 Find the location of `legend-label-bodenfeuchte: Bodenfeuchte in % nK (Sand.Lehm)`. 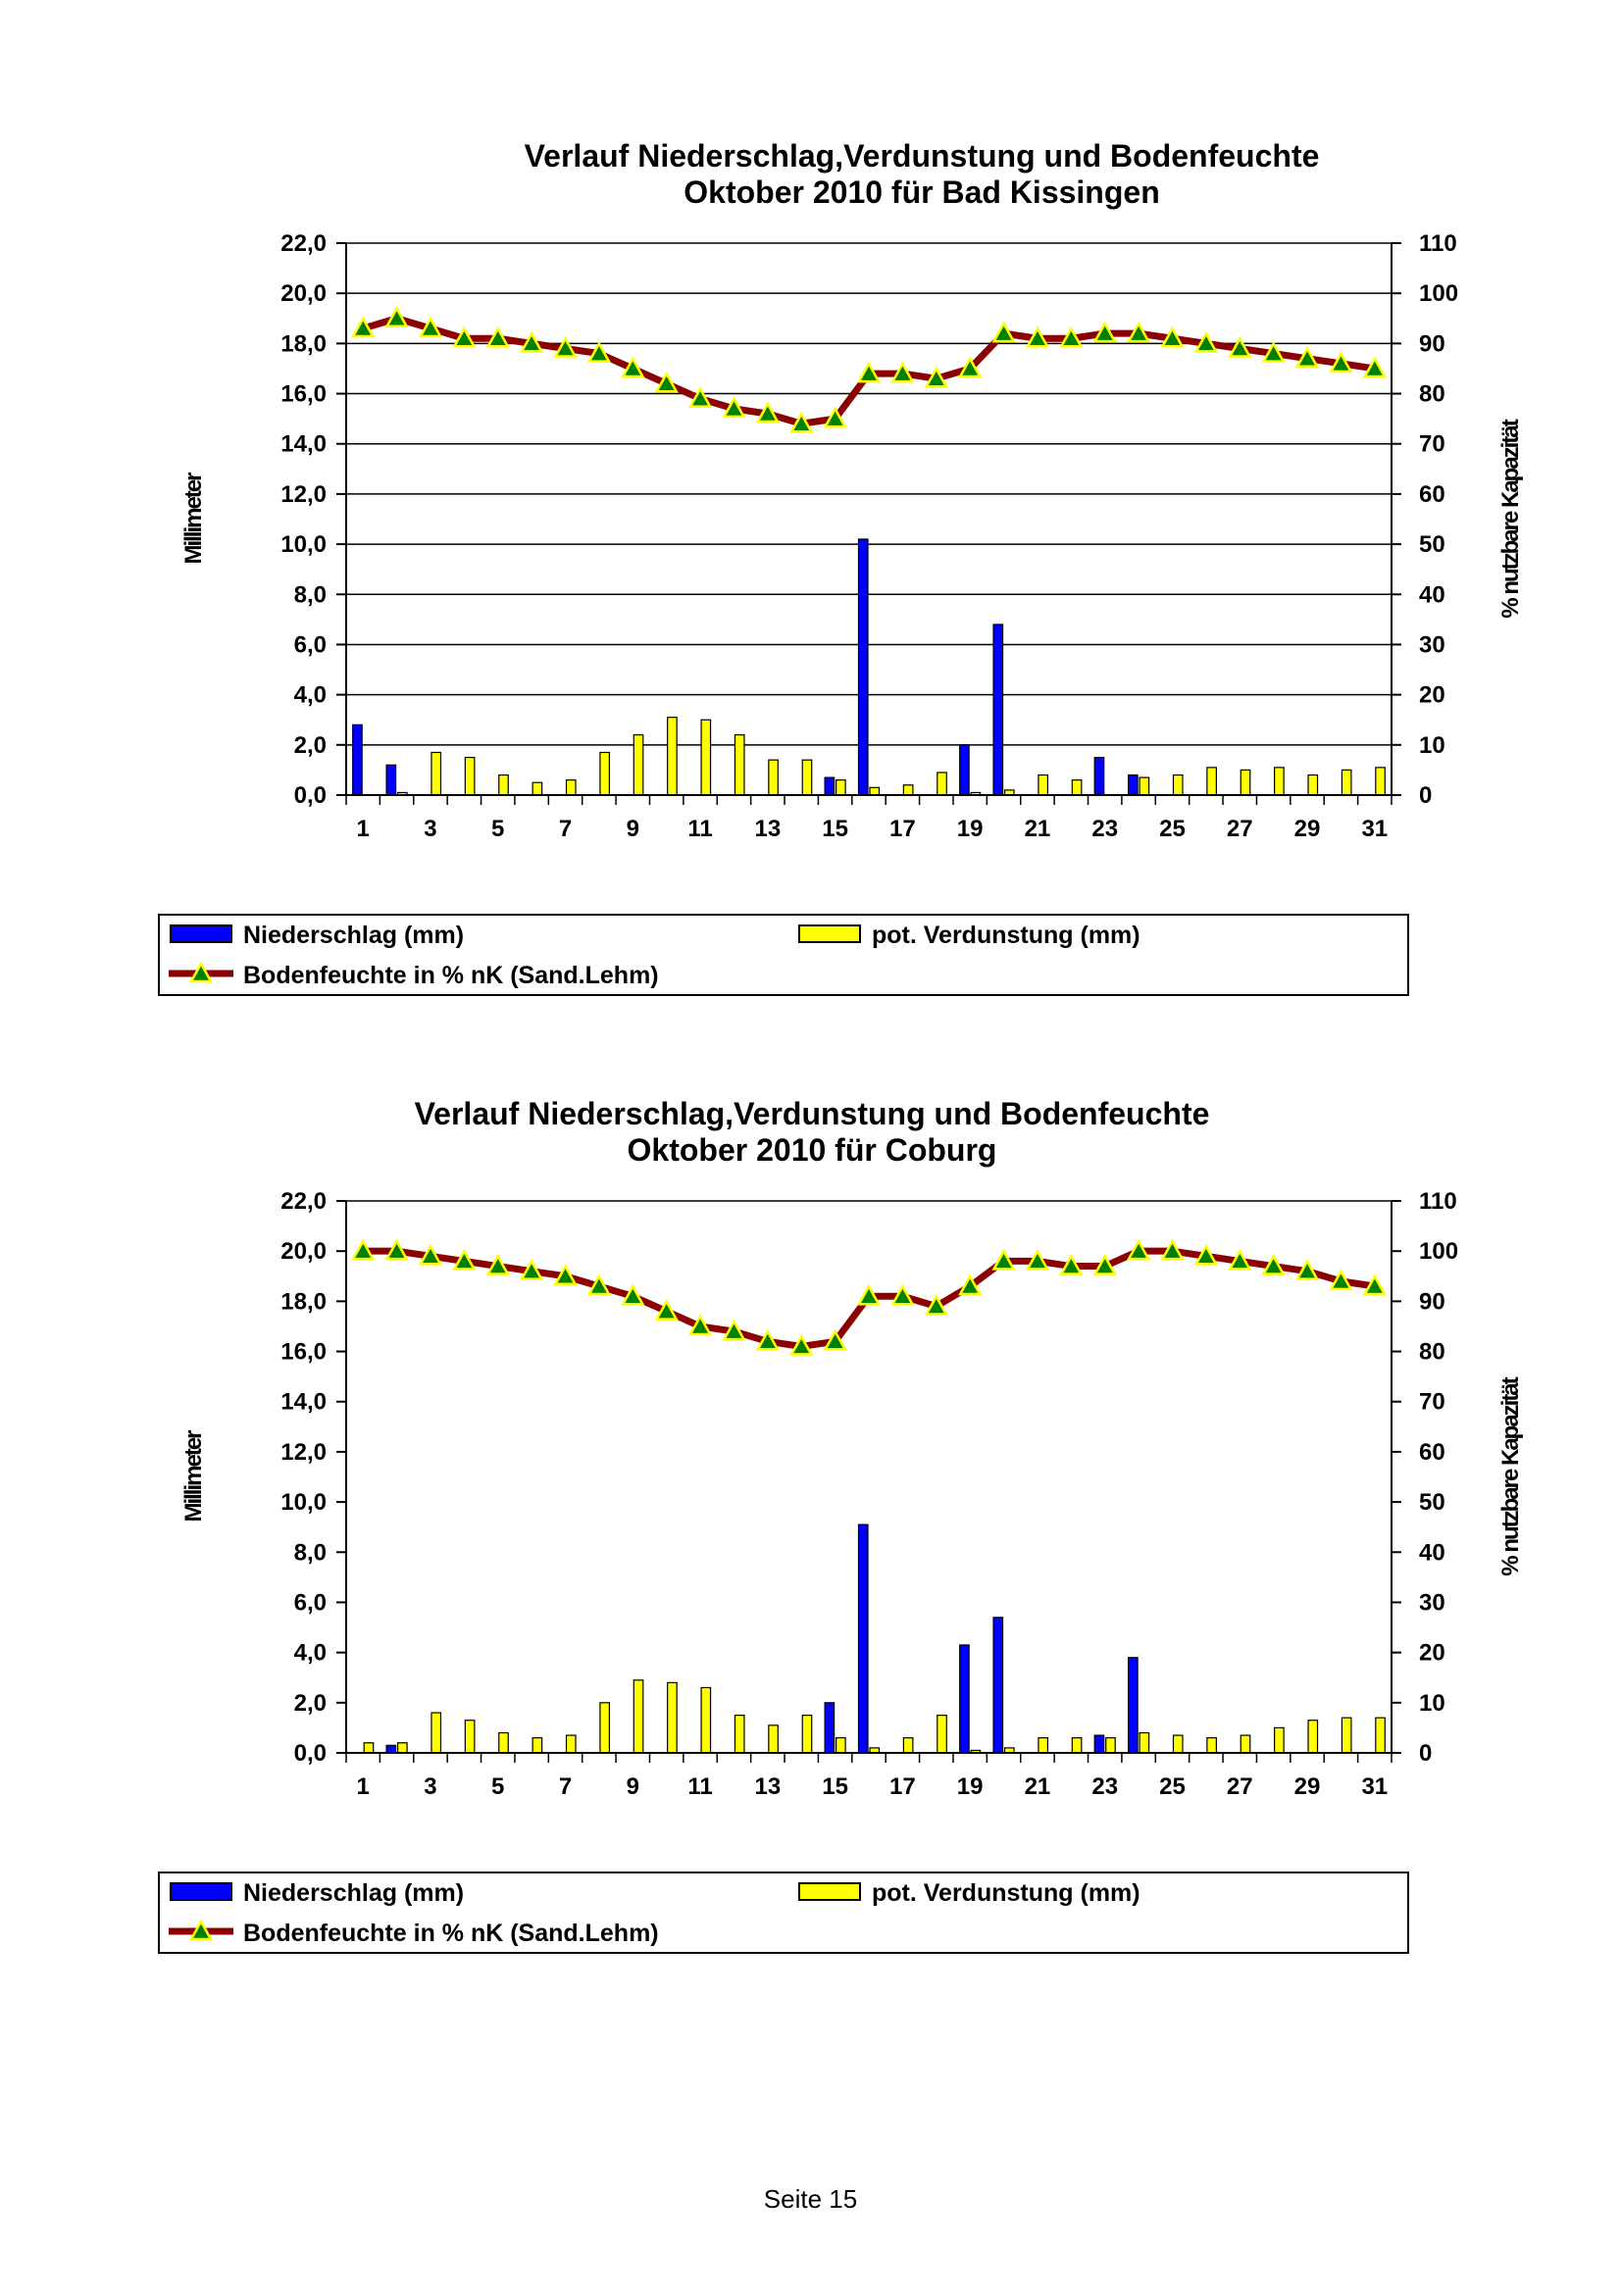

legend-label-bodenfeuchte: Bodenfeuchte in % nK (Sand.Lehm) is located at coordinates (451, 1933).